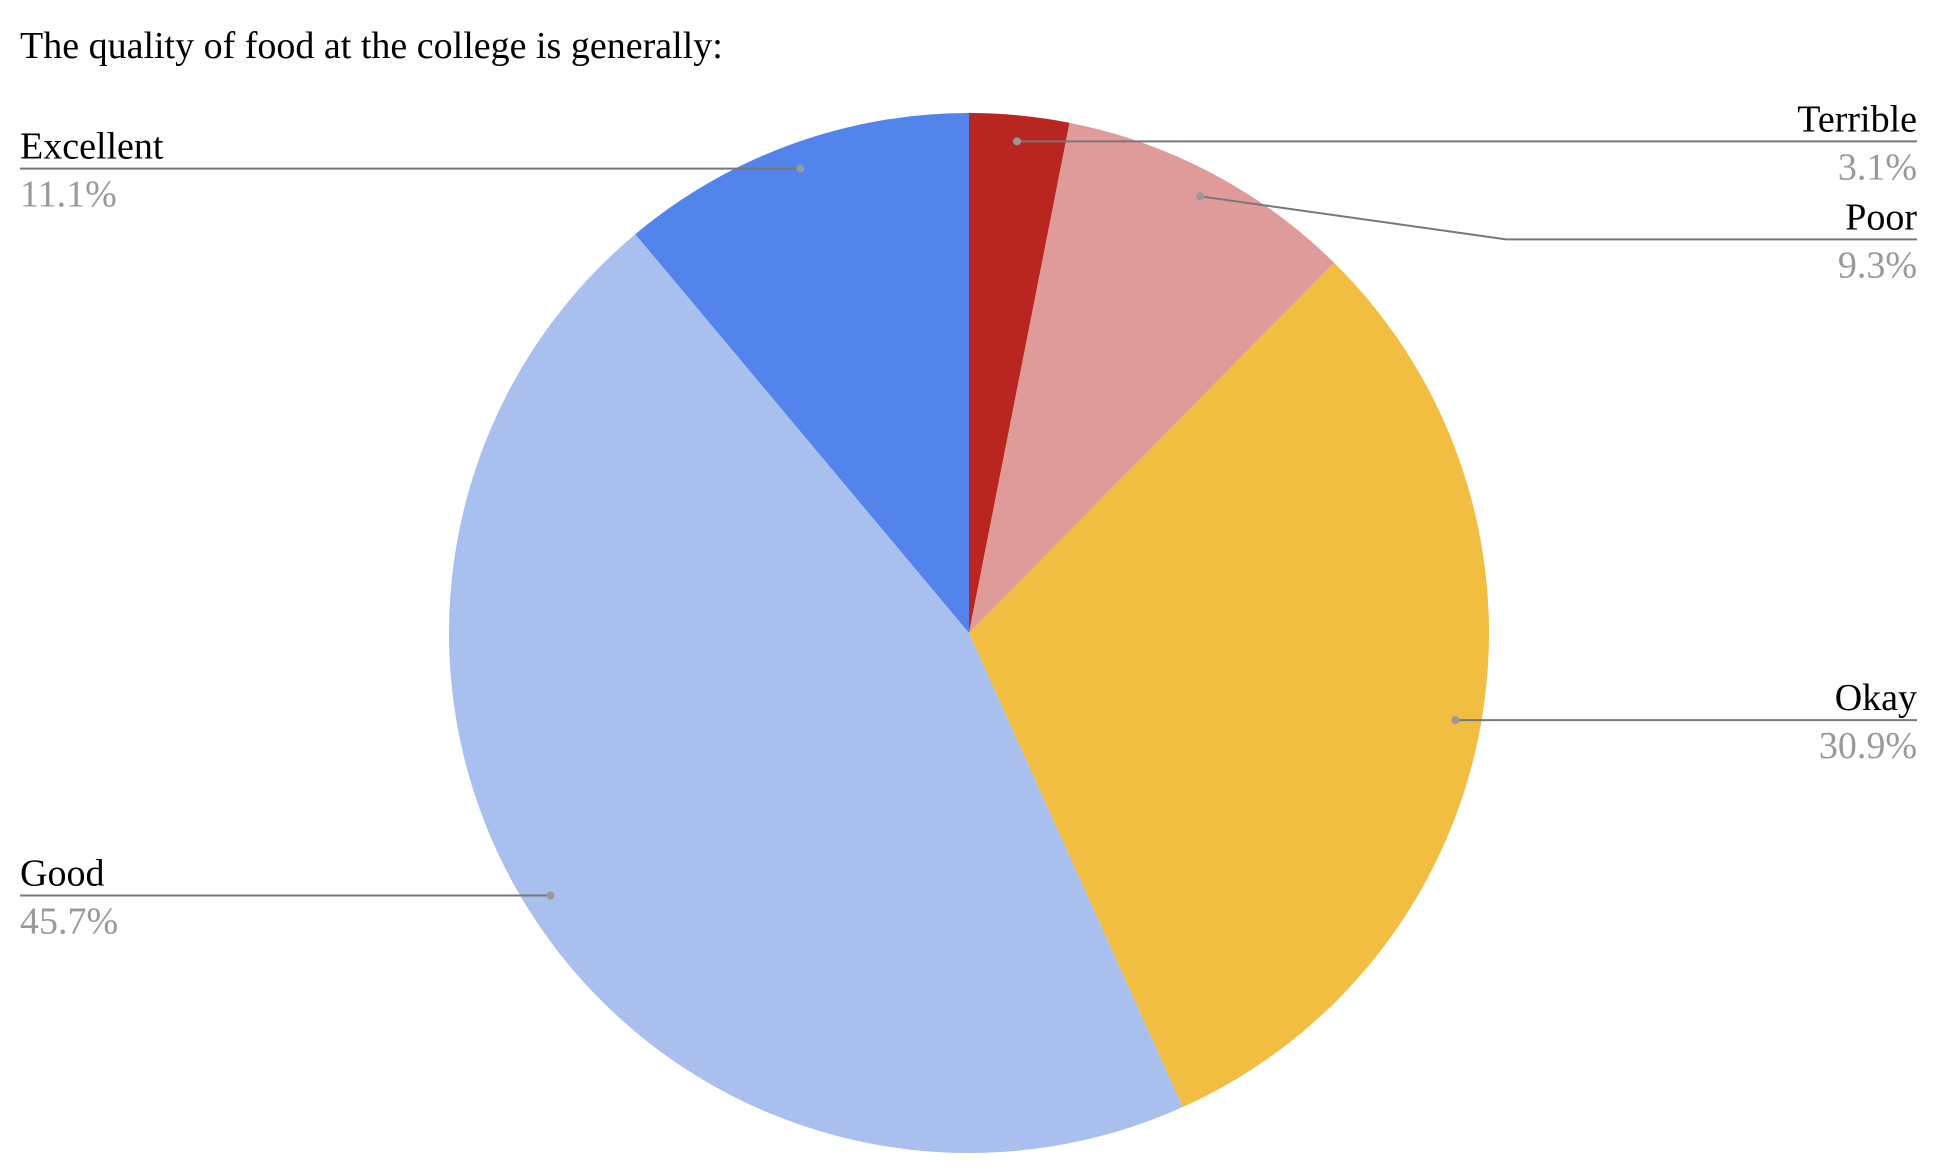  I want to click on slice-value-label: 30.9%, so click(1868, 746).